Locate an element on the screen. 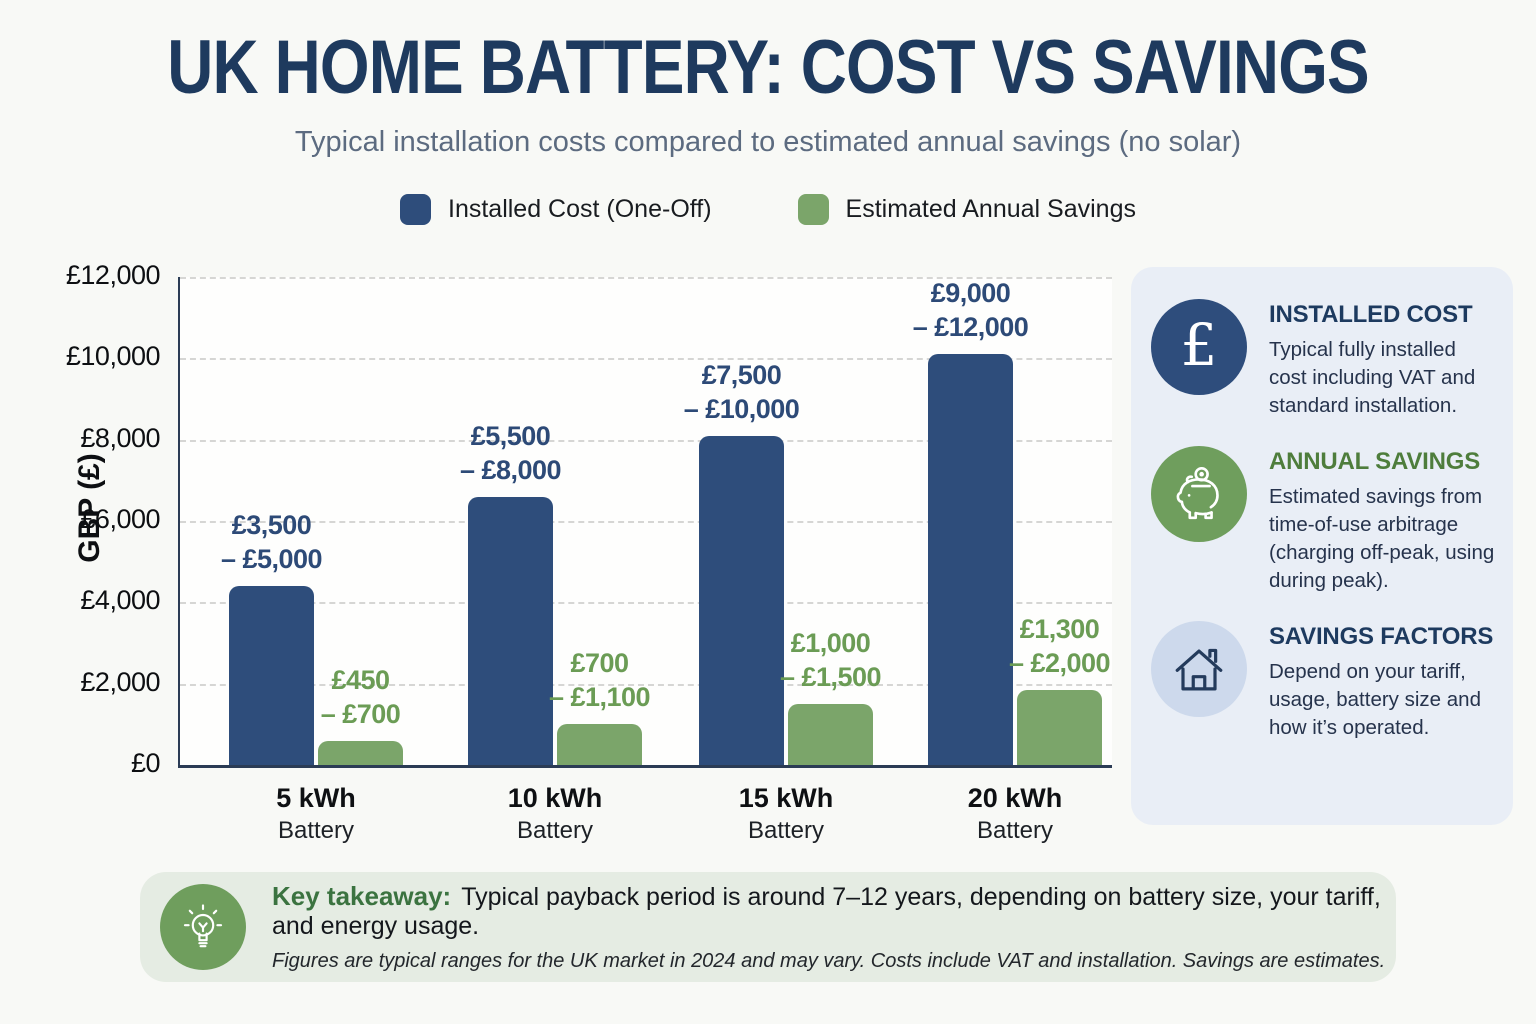 This screenshot has height=1024, width=1536. y-axis-tick: £2,000 is located at coordinates (120, 681).